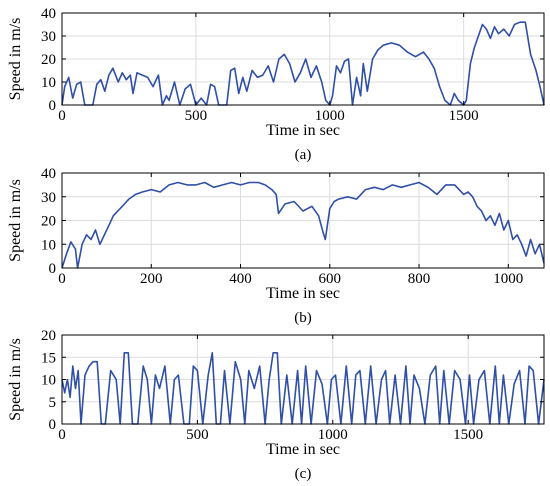 The height and width of the screenshot is (486, 550). What do you see at coordinates (303, 155) in the screenshot?
I see `panel-caption: (a)` at bounding box center [303, 155].